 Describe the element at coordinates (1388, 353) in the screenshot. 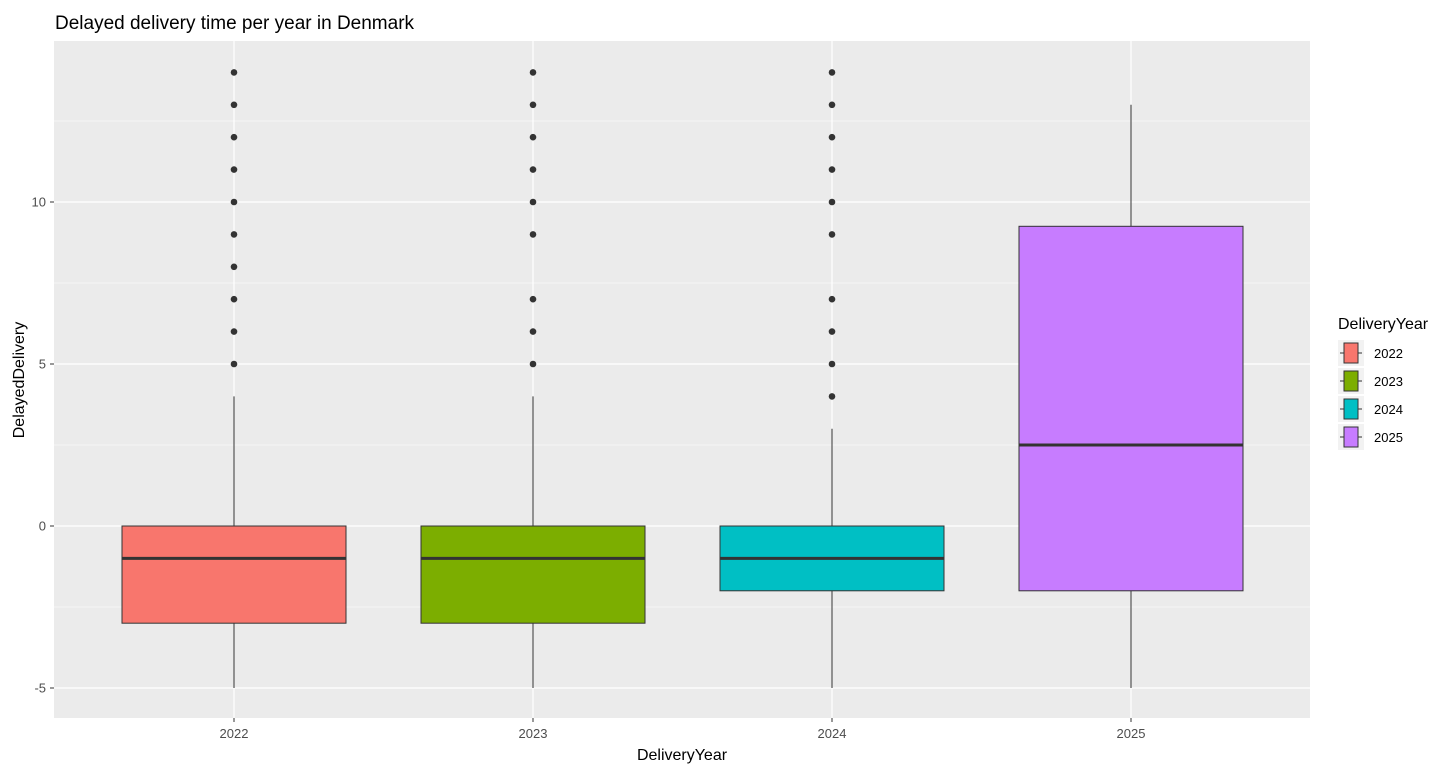

I see `legend-label: 2022` at that location.